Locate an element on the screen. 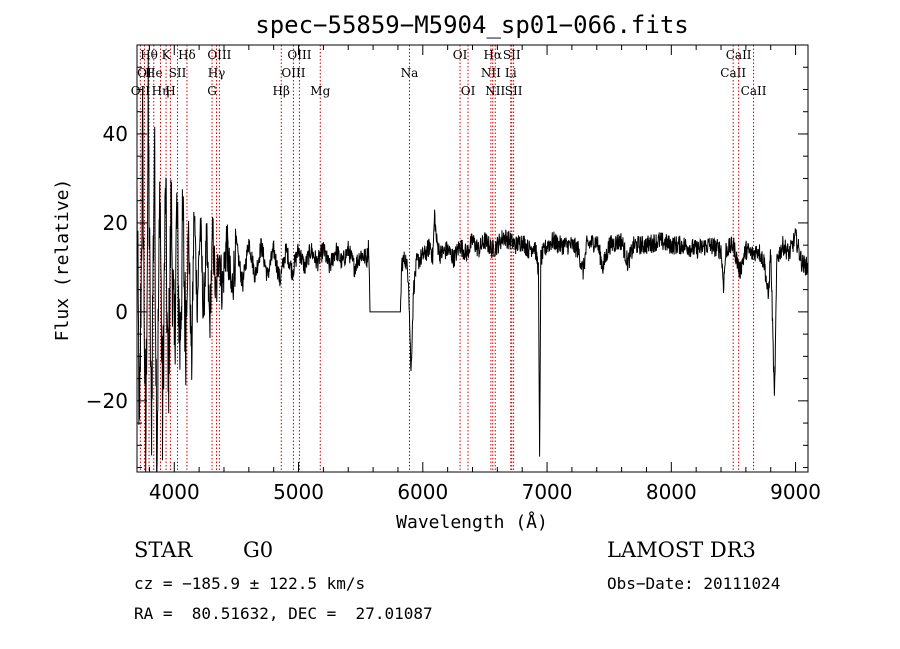  x-tick-label: 9000 is located at coordinates (795, 492).